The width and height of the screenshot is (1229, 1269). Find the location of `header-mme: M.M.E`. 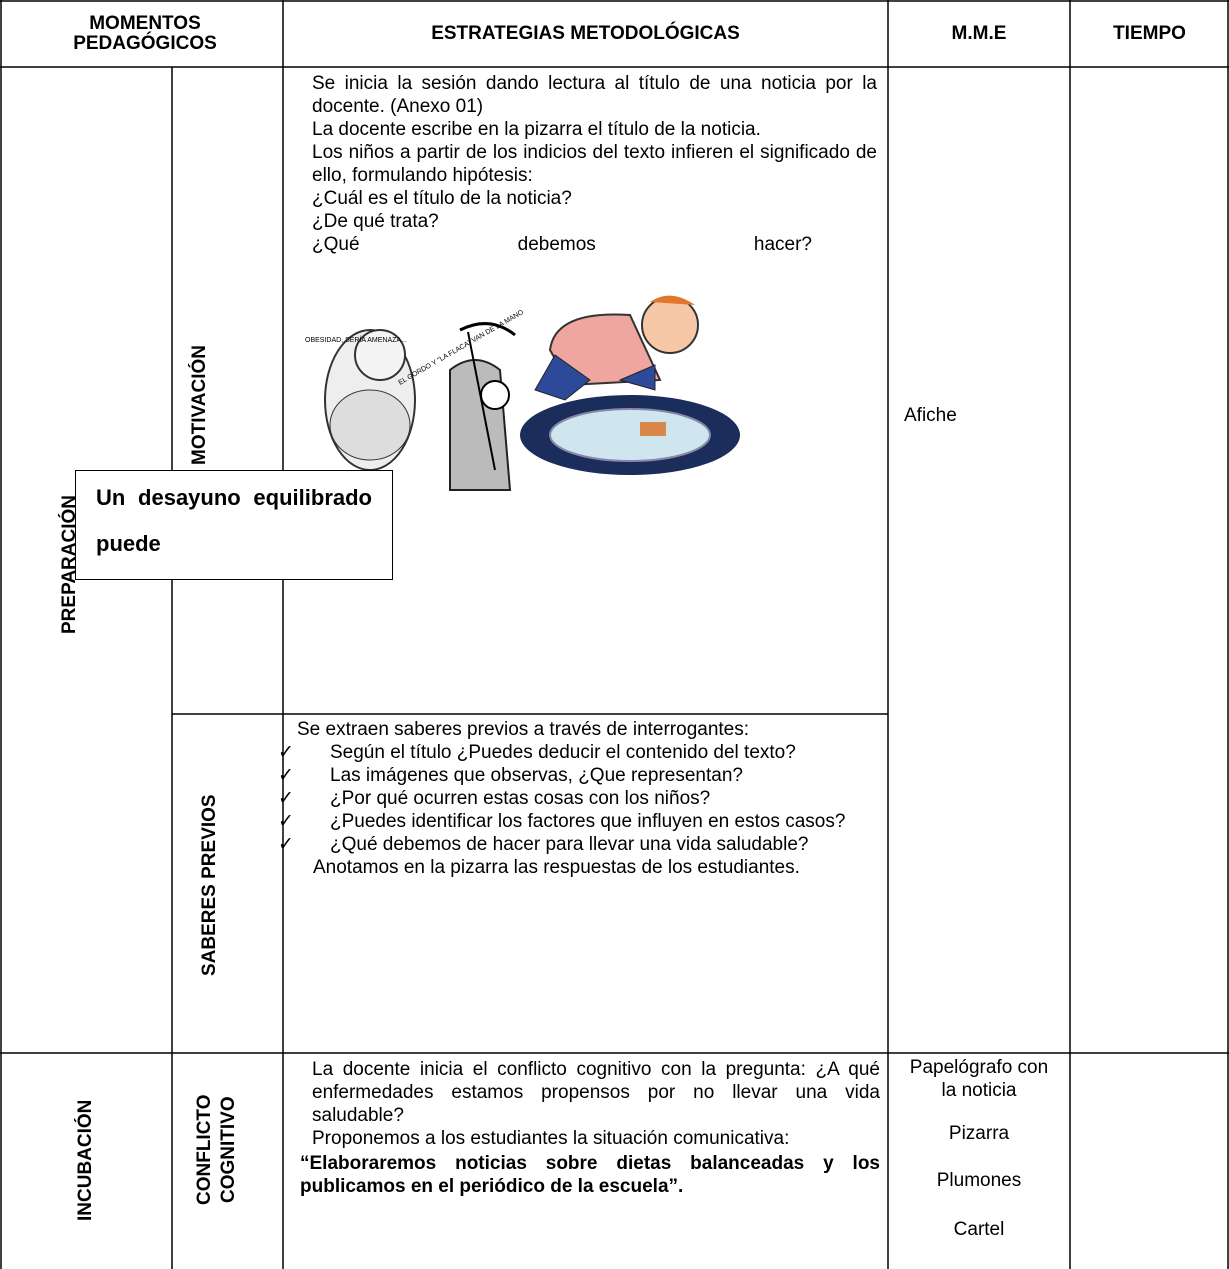

header-mme: M.M.E is located at coordinates (979, 33).